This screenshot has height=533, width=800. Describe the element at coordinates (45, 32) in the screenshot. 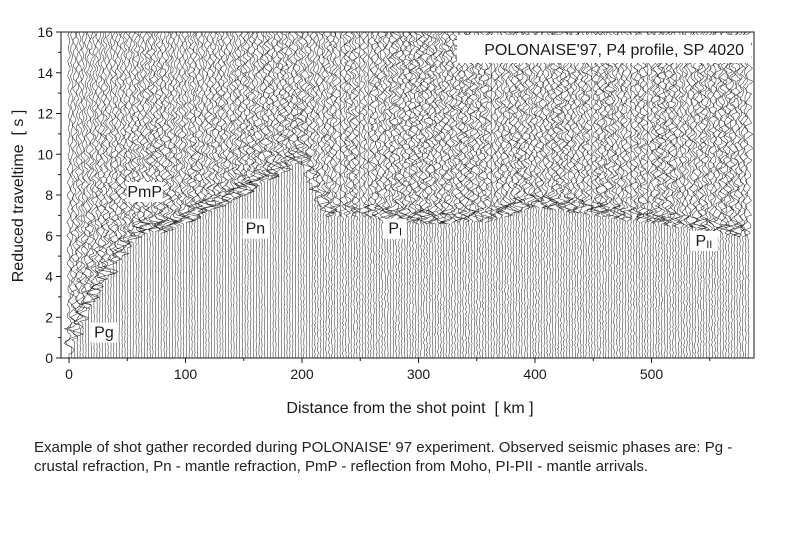

I see `y-tick-label: 16` at that location.